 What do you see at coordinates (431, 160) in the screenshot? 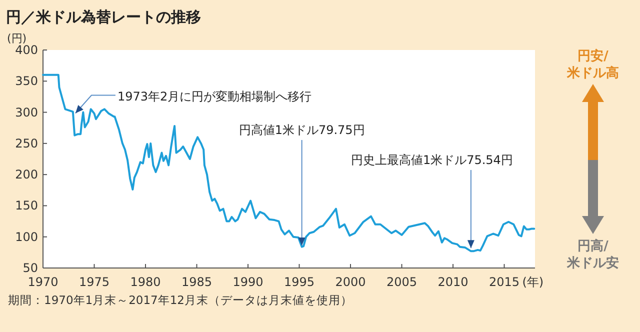
I see `annotation: 円史上最高値1米ドル75.54円` at bounding box center [431, 160].